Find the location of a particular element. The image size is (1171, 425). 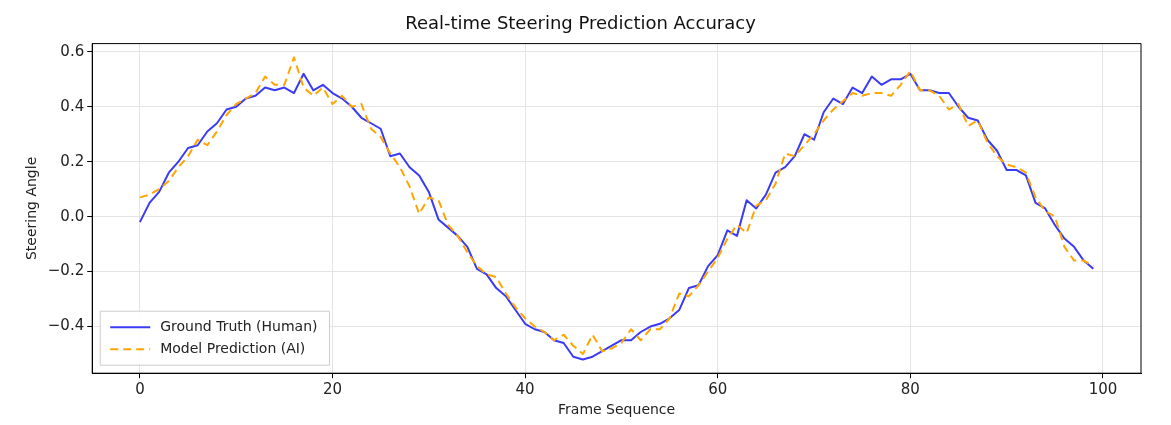

y-tick-label: 0.2 is located at coordinates (72, 160).